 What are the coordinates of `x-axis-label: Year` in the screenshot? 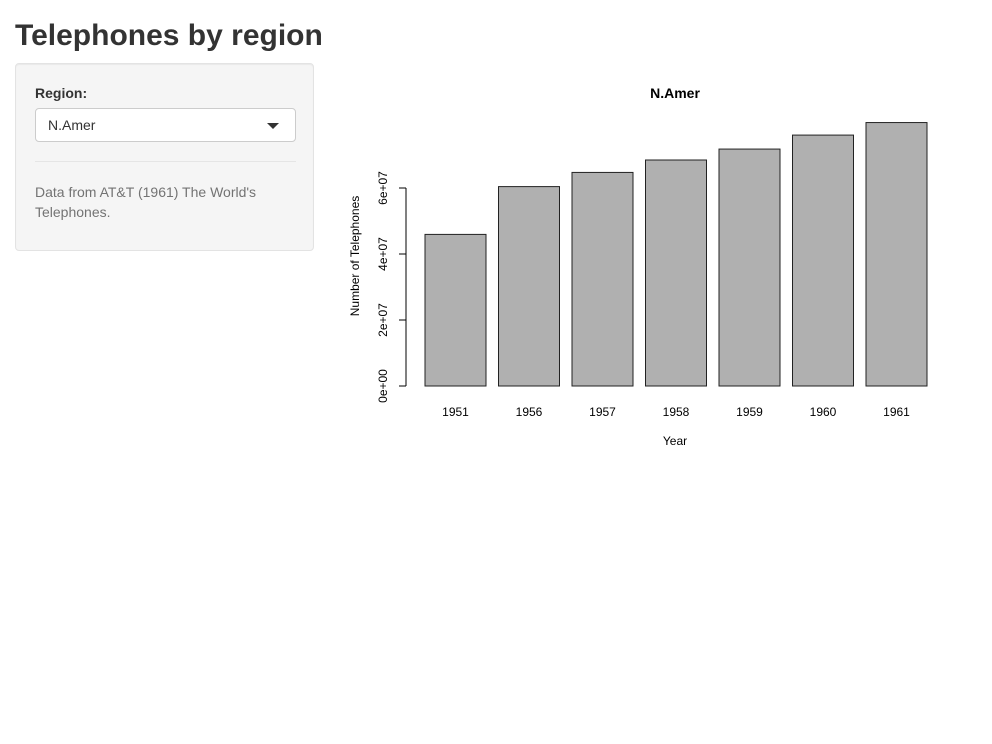 It's located at (675, 441).